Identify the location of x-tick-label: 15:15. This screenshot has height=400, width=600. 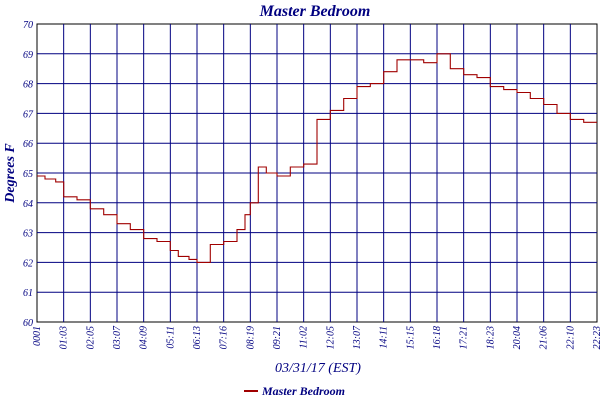
(410, 337).